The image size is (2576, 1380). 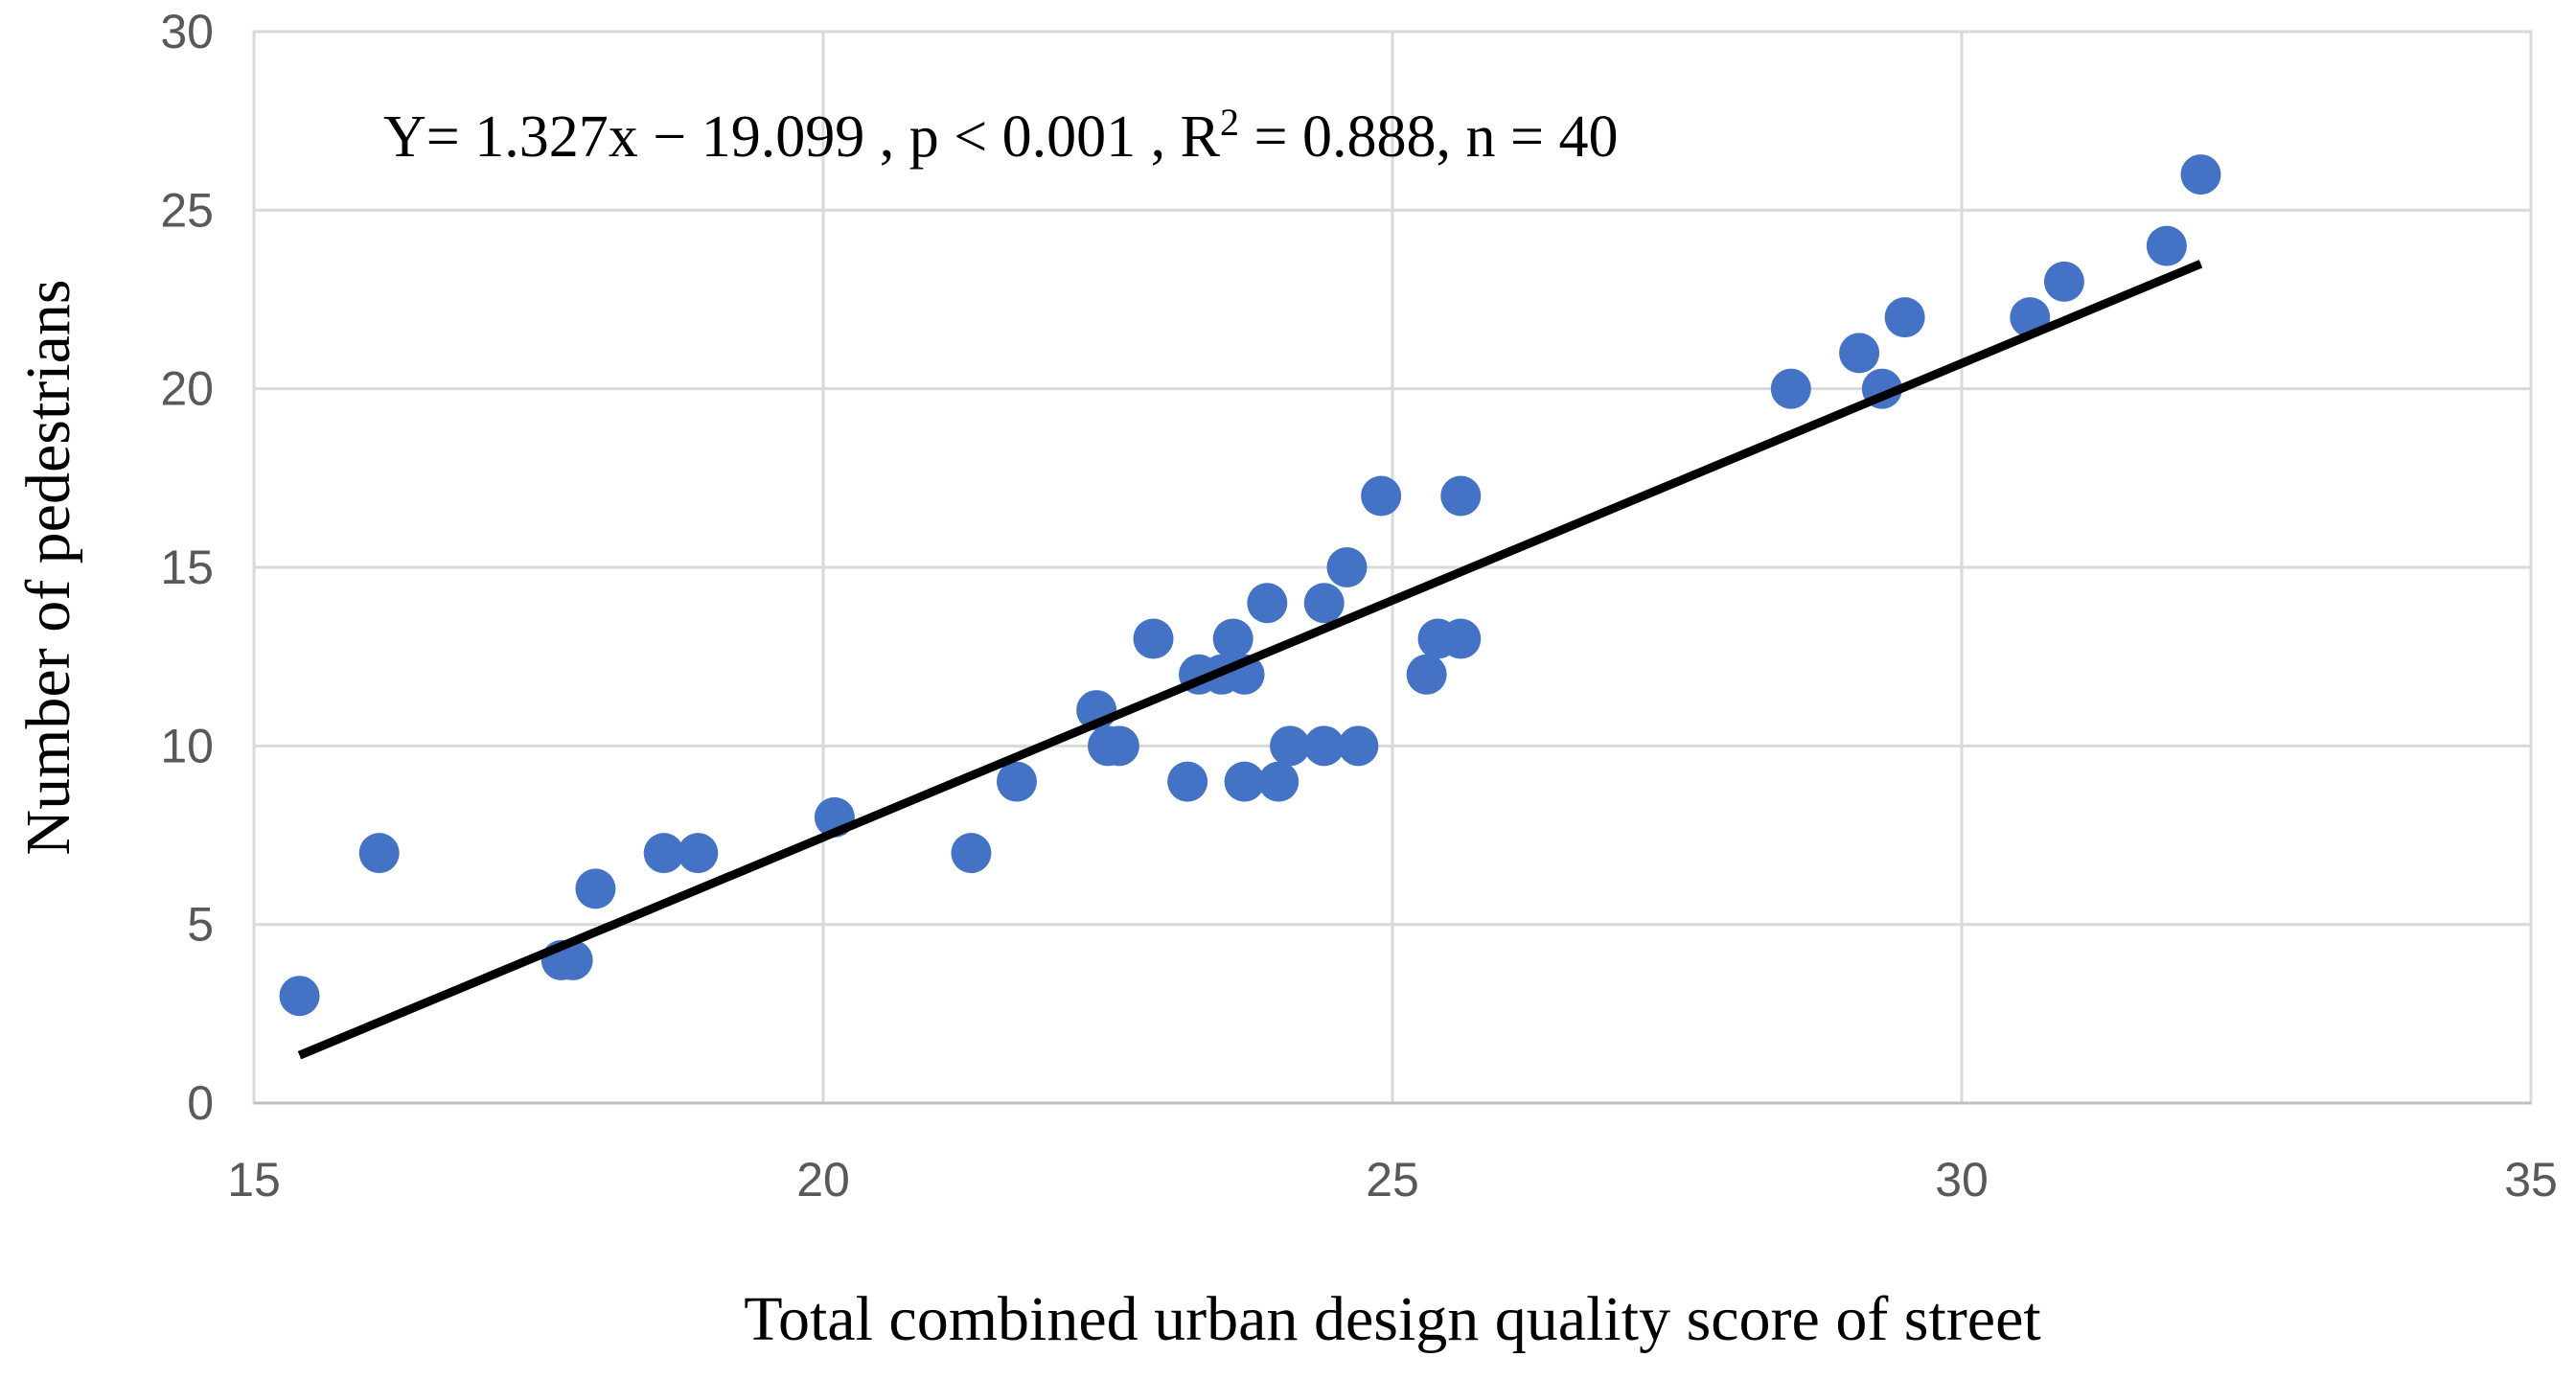 I want to click on annotation-suffix: = 0.888, n = 40, so click(x=1428, y=137).